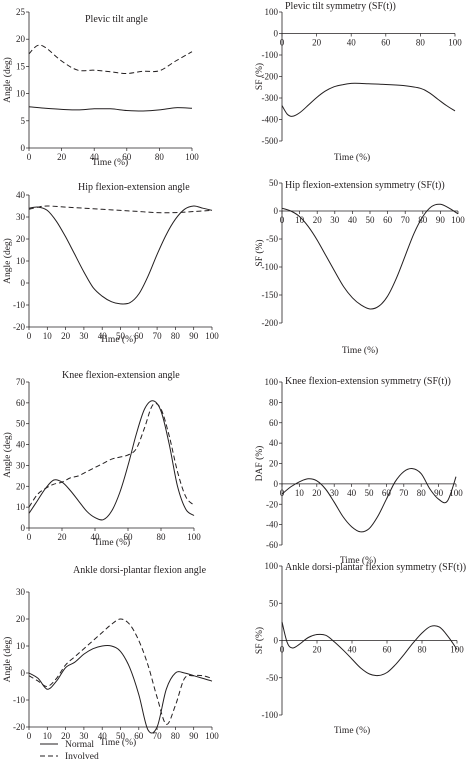 The image size is (474, 763). Describe the element at coordinates (21, 382) in the screenshot. I see `y-tick-label: 70` at that location.